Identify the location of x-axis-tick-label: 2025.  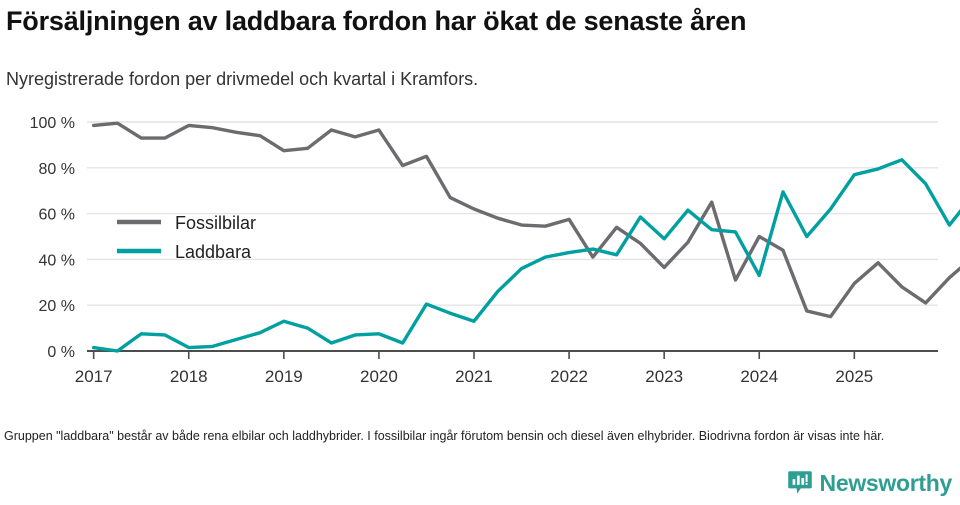
(854, 376).